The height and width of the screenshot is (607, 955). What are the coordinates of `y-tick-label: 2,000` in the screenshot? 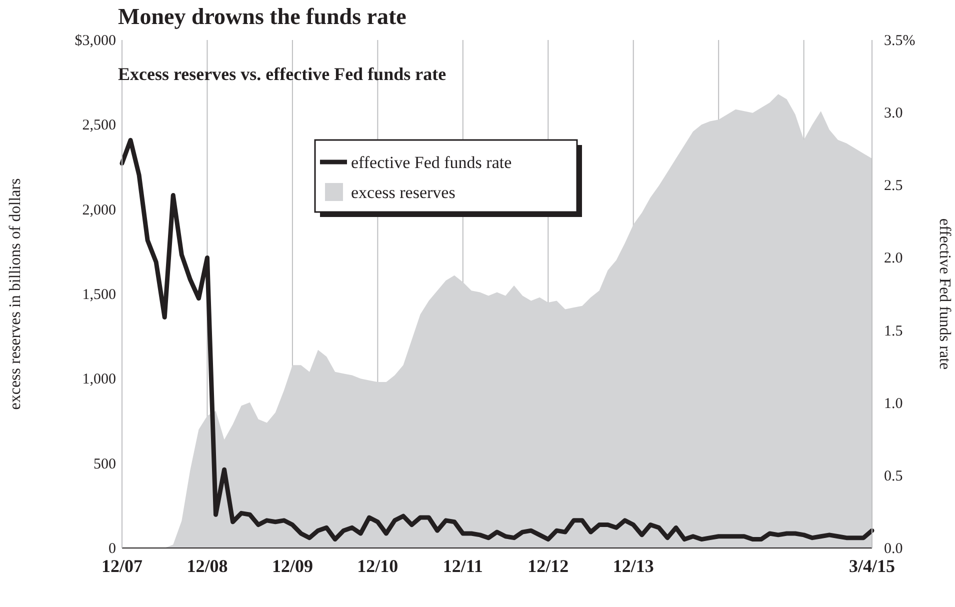 It's located at (99, 210).